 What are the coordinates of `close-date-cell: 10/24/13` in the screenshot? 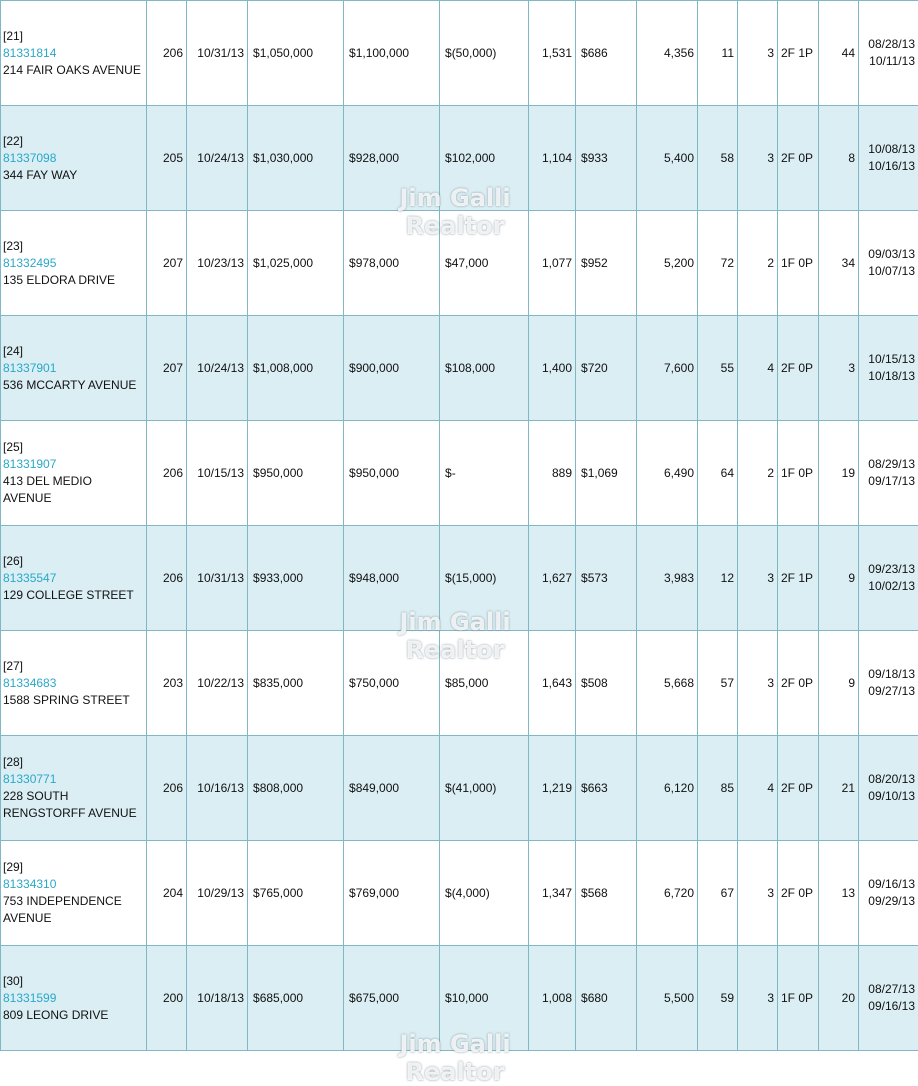 It's located at (217, 158).